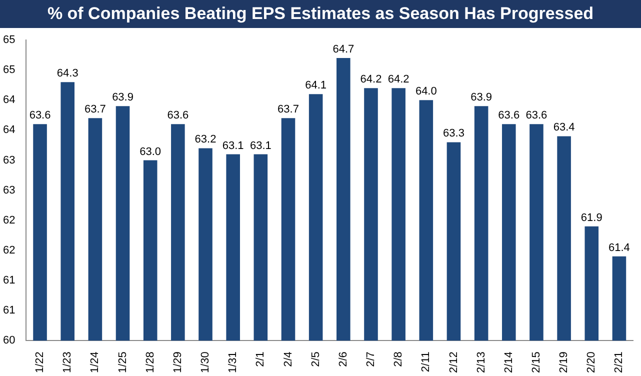 This screenshot has height=376, width=641. Describe the element at coordinates (454, 363) in the screenshot. I see `x-tick-label: 2/12` at that location.